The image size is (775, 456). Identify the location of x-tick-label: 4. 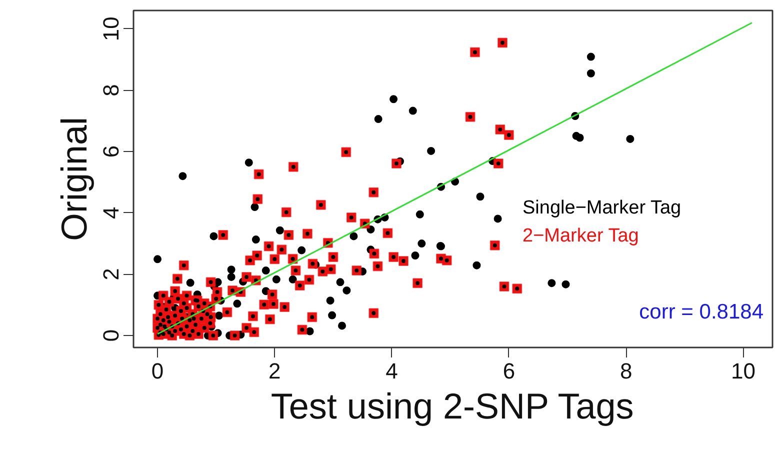
(392, 371).